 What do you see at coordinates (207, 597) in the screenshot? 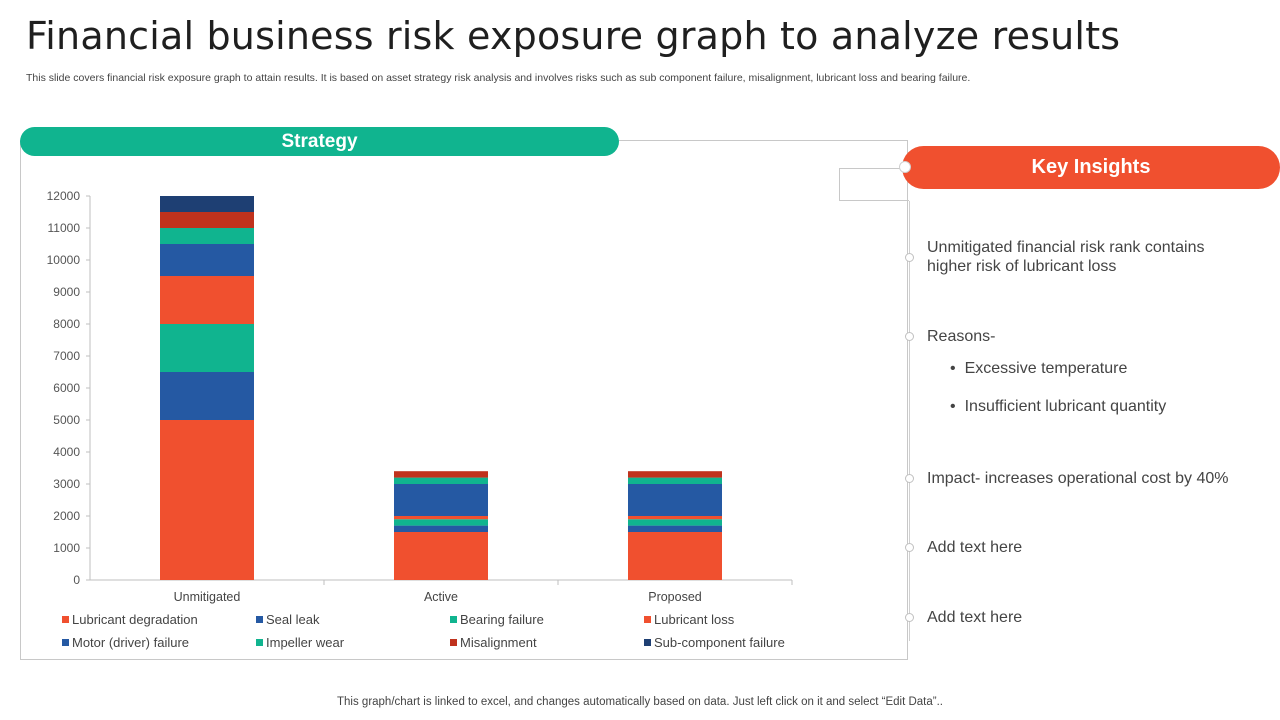
I see `x-tick-label: Unmitigated` at bounding box center [207, 597].